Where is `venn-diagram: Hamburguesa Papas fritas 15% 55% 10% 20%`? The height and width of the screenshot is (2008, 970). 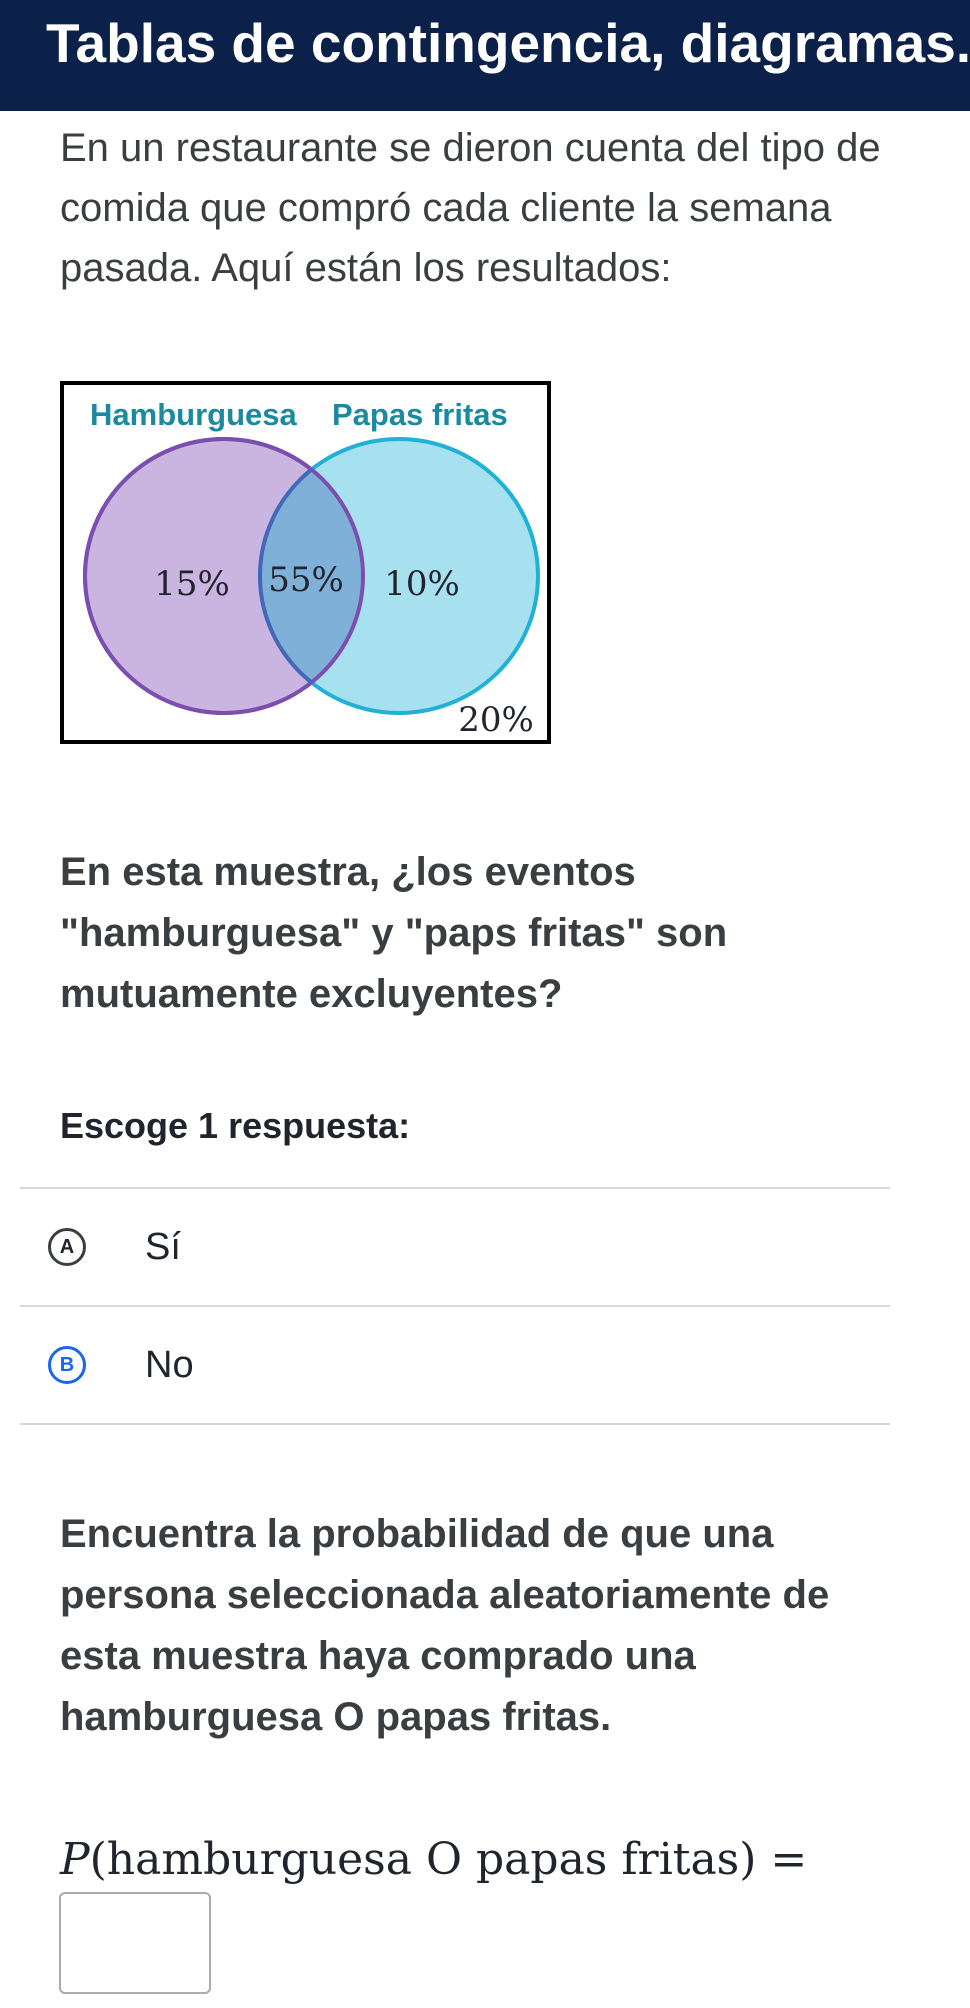 venn-diagram: Hamburguesa Papas fritas 15% 55% 10% 20% is located at coordinates (305, 562).